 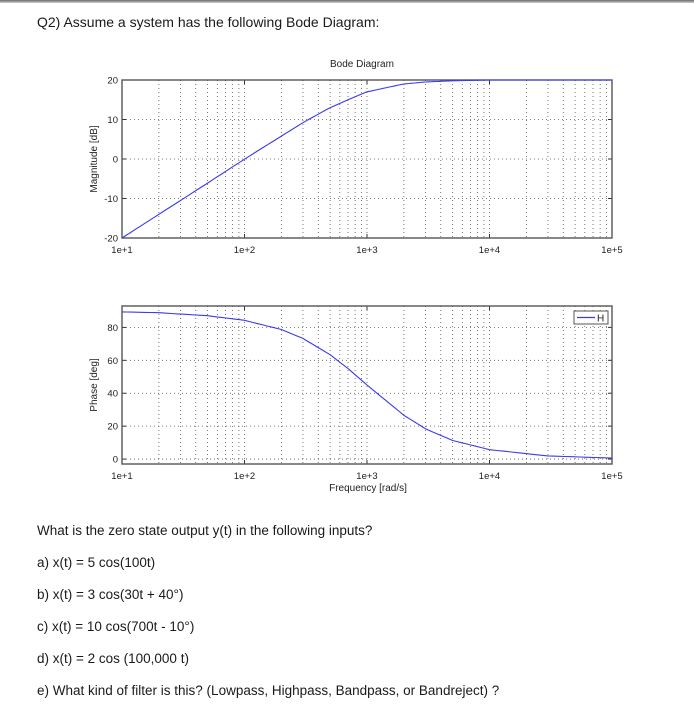 I want to click on legend-label: H, so click(x=600, y=319).